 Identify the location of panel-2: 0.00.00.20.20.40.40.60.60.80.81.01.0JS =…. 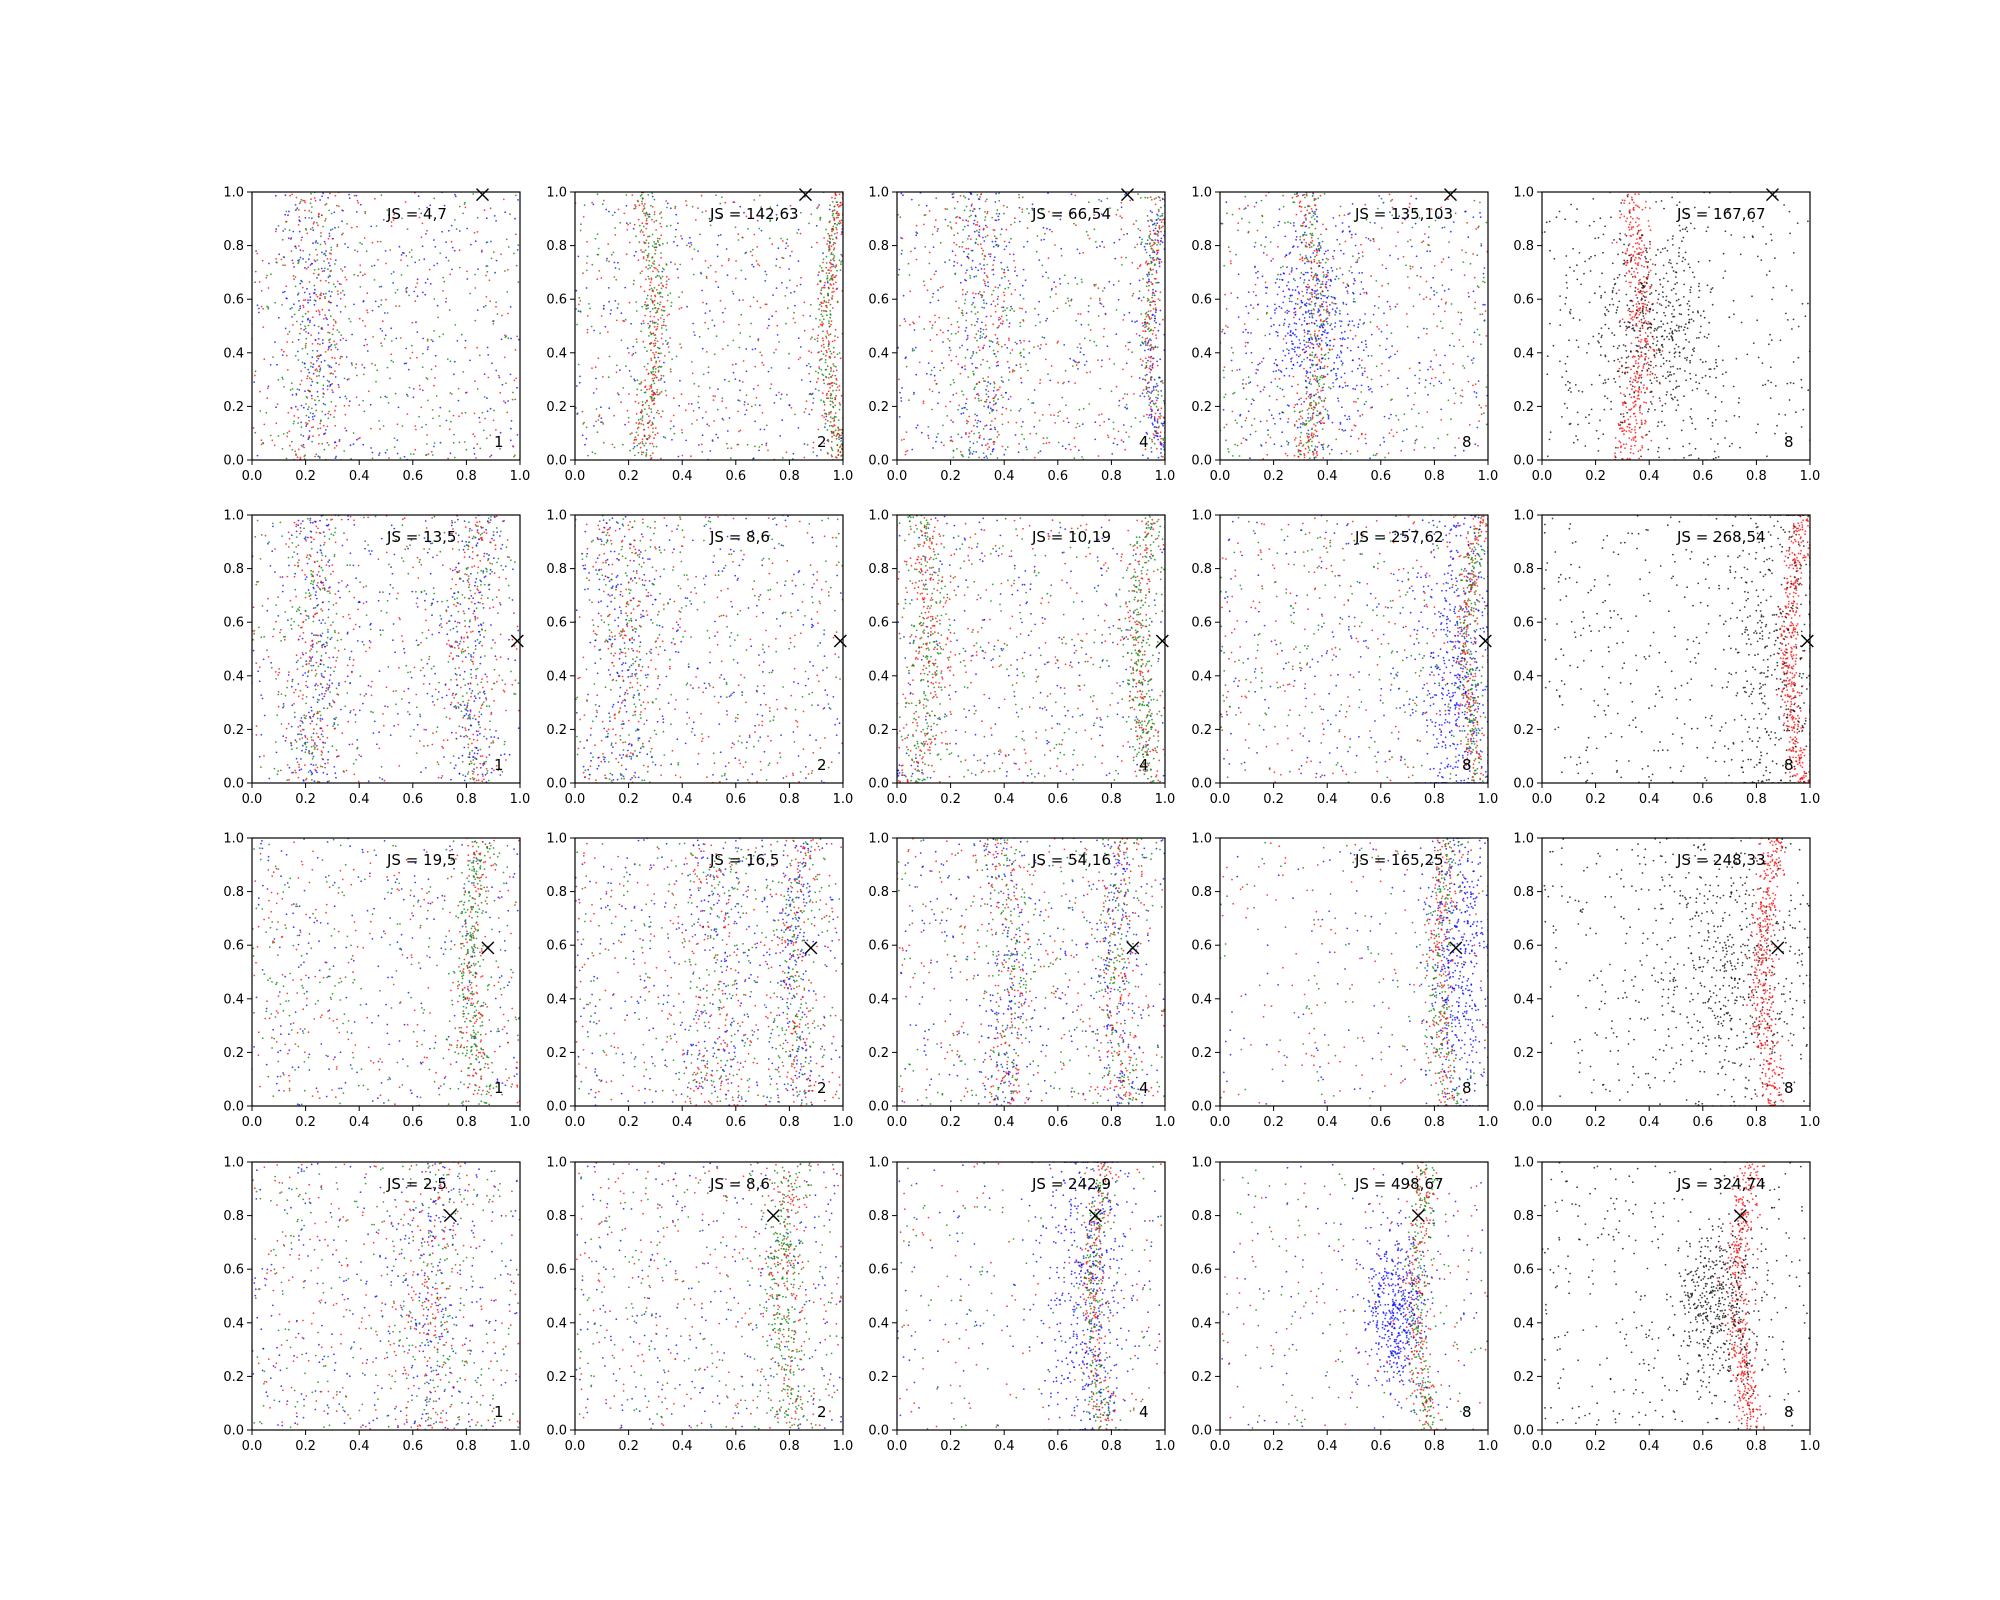
(699, 335).